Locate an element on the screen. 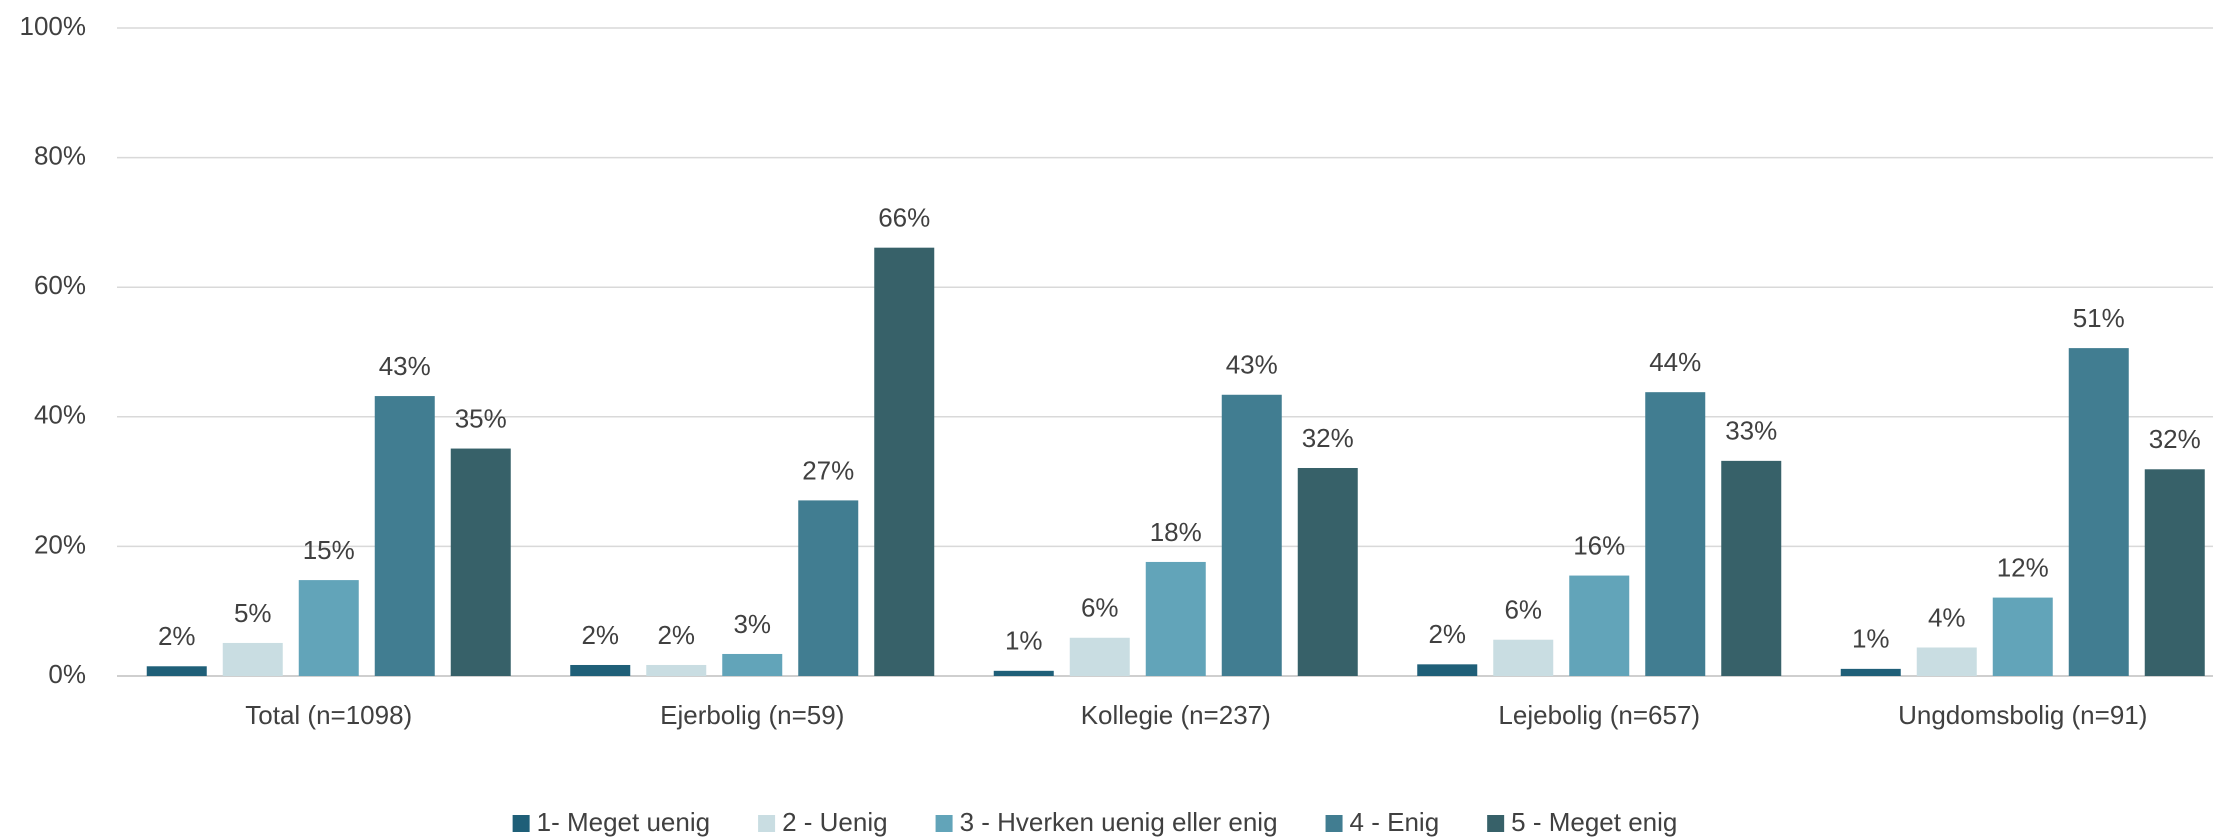 Image resolution: width=2213 pixels, height=839 pixels. y-tick-label: 80% is located at coordinates (60, 155).